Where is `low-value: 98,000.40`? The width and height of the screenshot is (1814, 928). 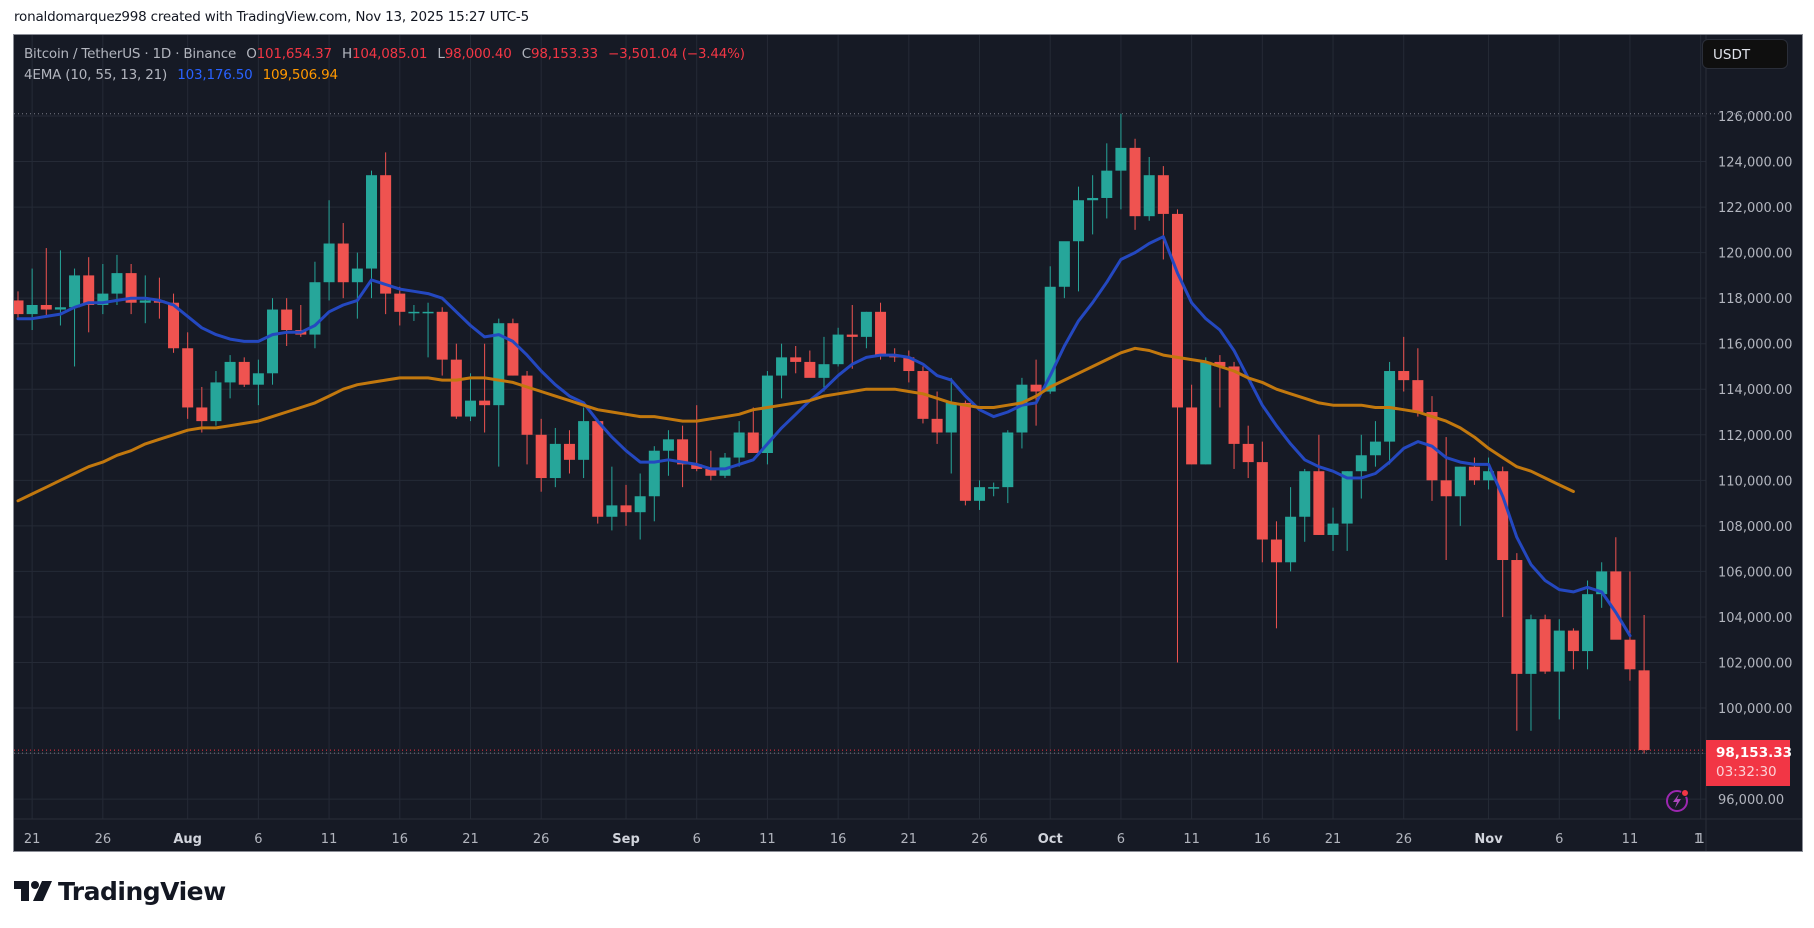 low-value: 98,000.40 is located at coordinates (478, 54).